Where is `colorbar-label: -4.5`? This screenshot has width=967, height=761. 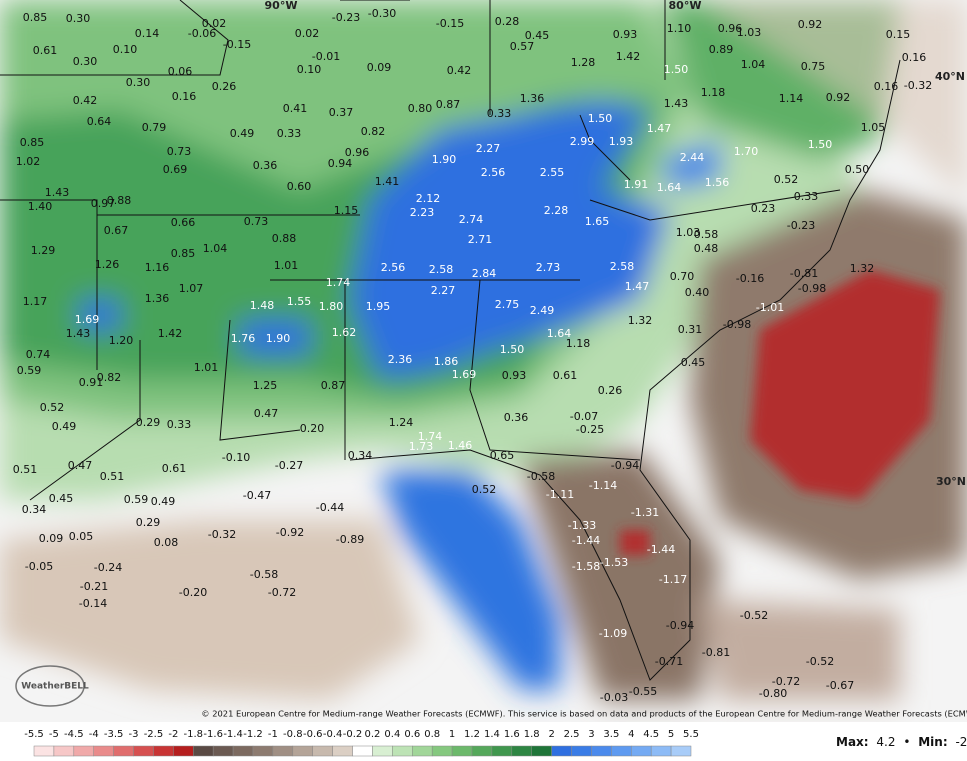 colorbar-label: -4.5 is located at coordinates (74, 734).